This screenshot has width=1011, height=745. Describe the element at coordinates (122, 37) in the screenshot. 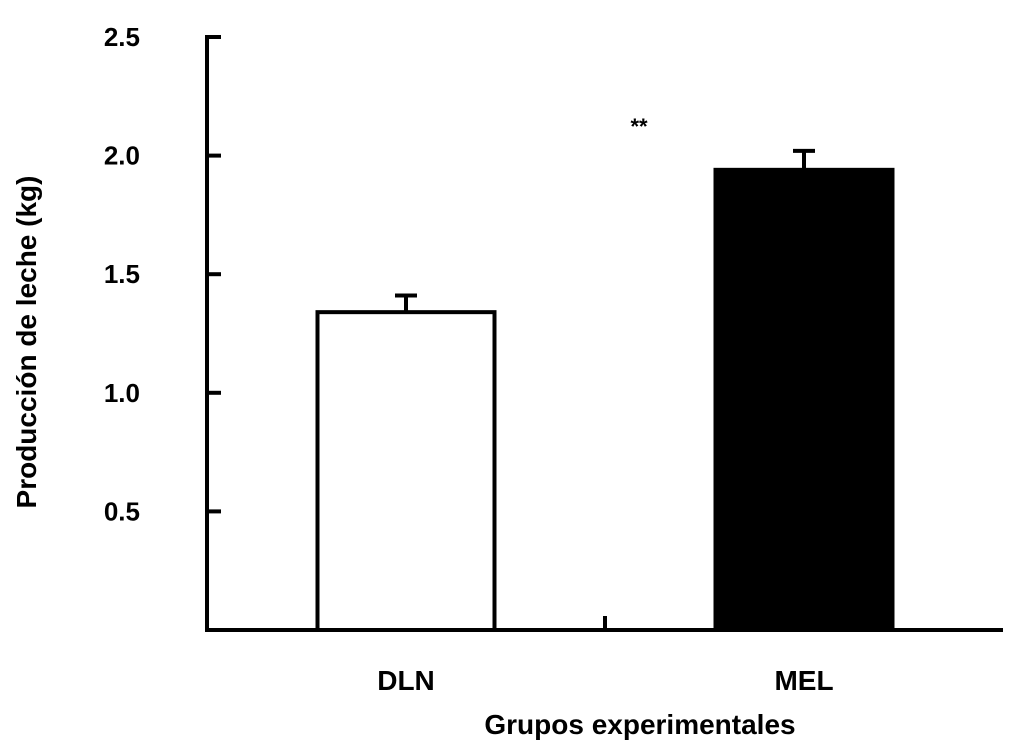

I see `y-tick-label: 2.5` at that location.